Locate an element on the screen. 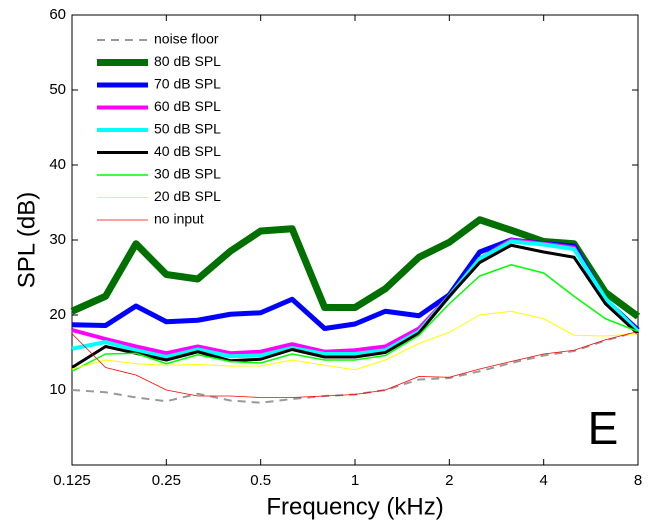 The width and height of the screenshot is (649, 530). x-tick-label: 1 is located at coordinates (355, 480).